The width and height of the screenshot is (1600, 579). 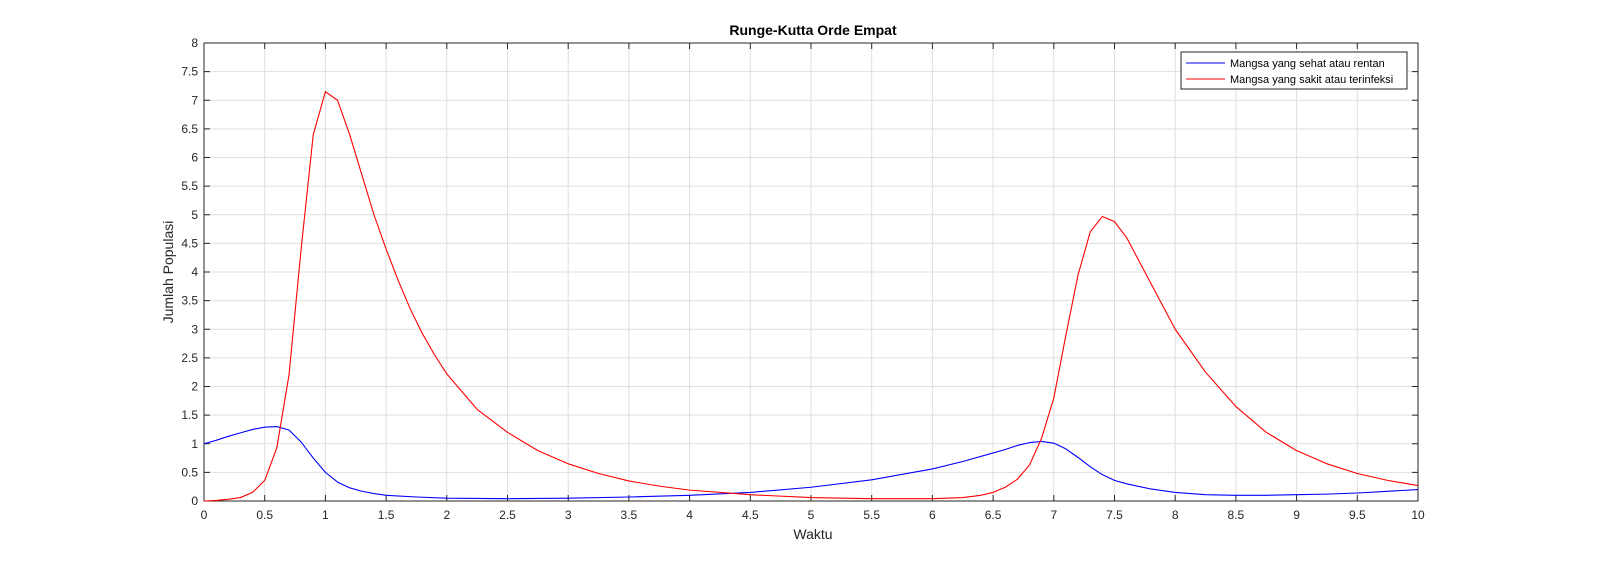 What do you see at coordinates (189, 243) in the screenshot?
I see `y-tick-label: 4.5` at bounding box center [189, 243].